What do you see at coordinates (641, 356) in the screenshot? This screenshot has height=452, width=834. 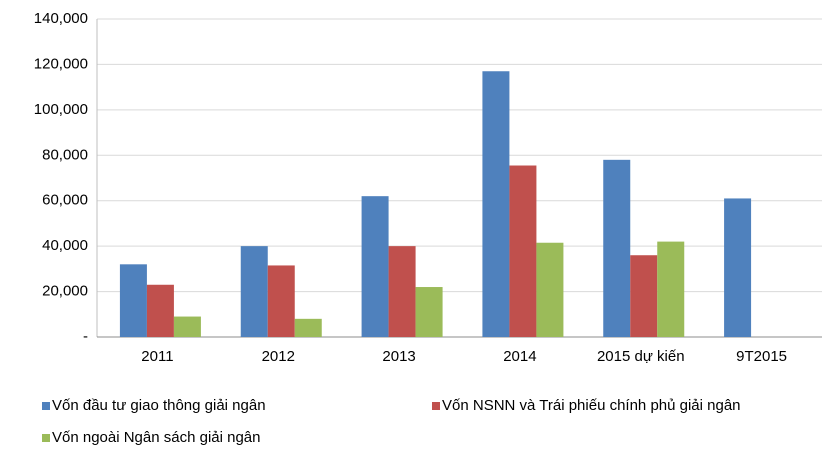 I see `x-tick-label: 2015 dự kiến` at bounding box center [641, 356].